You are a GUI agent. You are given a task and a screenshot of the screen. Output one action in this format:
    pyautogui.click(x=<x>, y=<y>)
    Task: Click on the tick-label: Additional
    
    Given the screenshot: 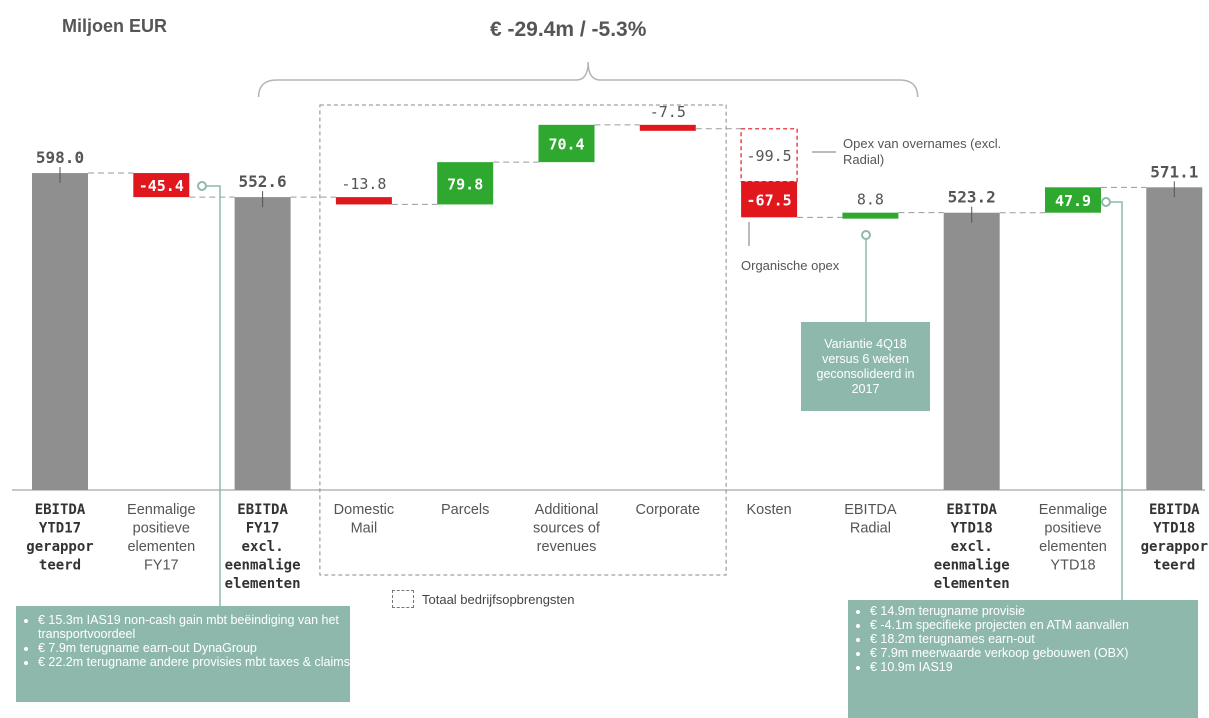 What is the action you would take?
    pyautogui.click(x=567, y=510)
    